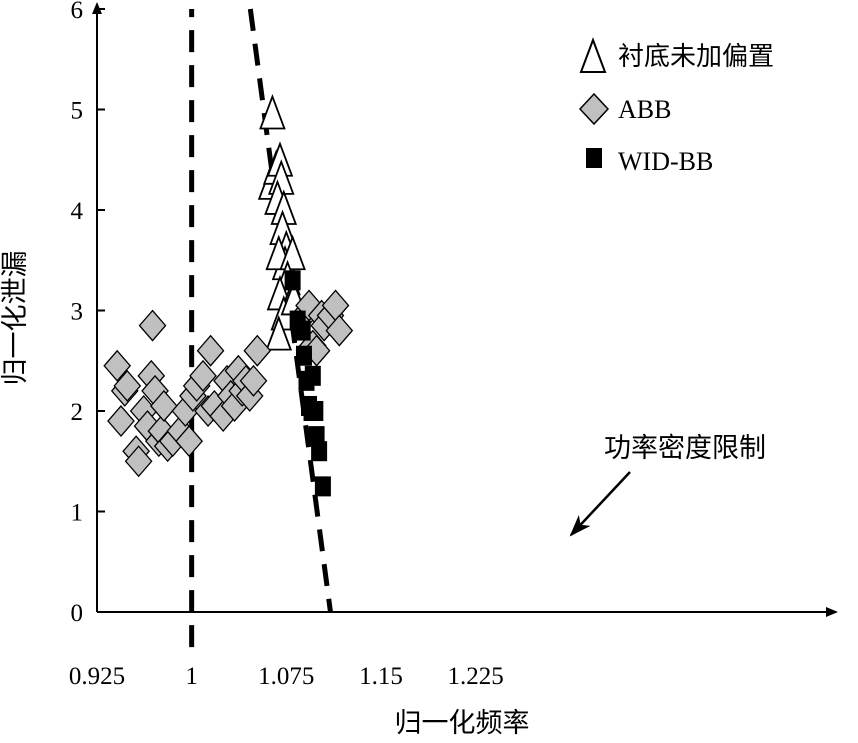 Image resolution: width=858 pixels, height=743 pixels. Describe the element at coordinates (696, 56) in the screenshot. I see `legend-label-0: 衬底未加偏置` at that location.